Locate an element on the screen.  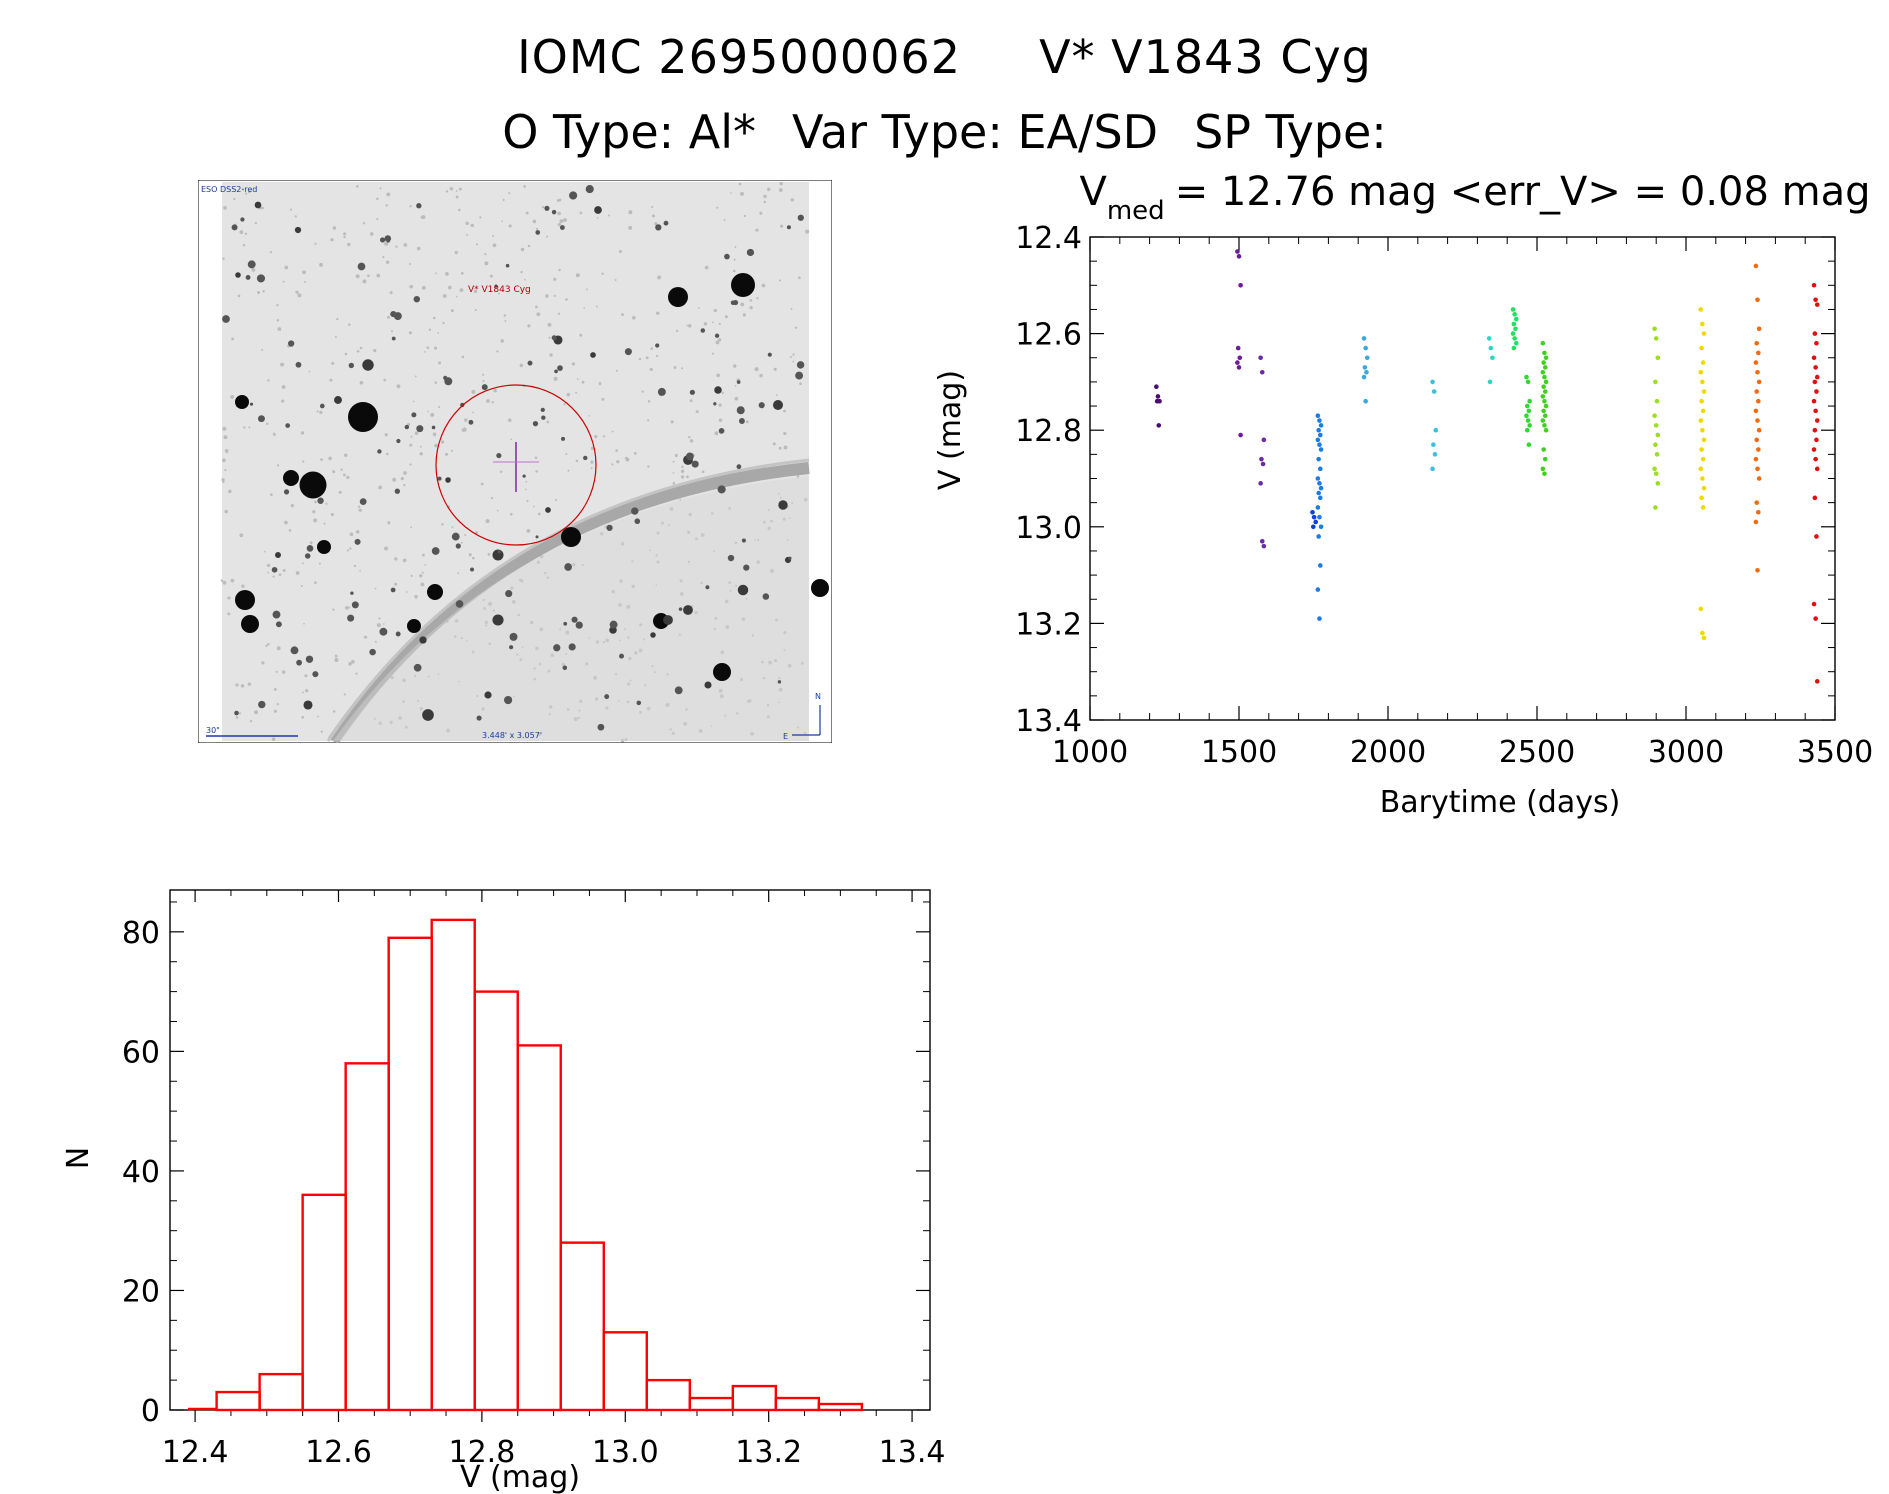
plot-title-types: O Type: Al* Var Type: EA/SD SP Type: is located at coordinates (944, 132).